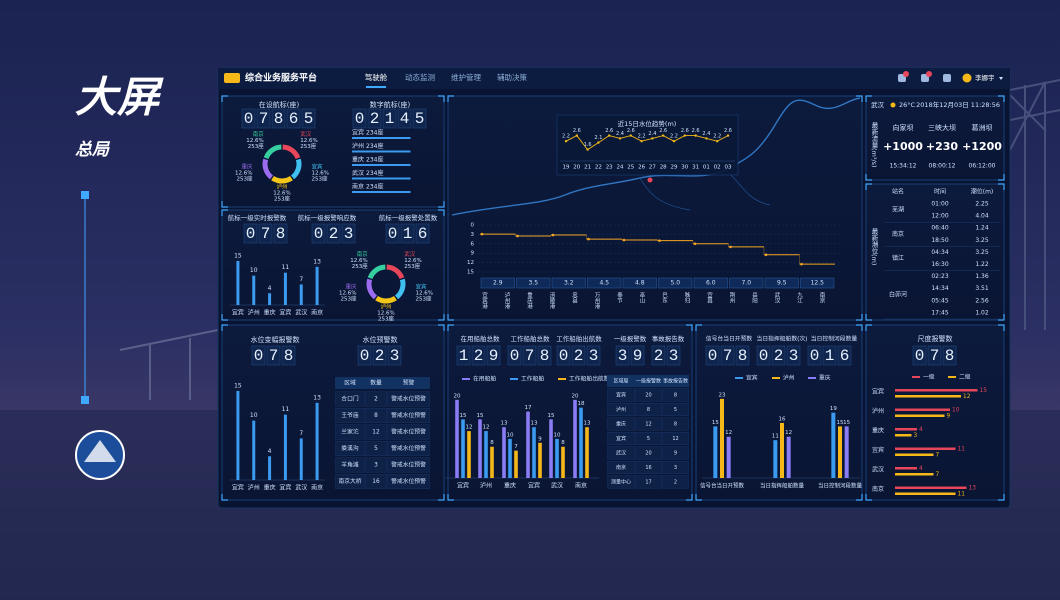 The width and height of the screenshot is (1060, 600). Describe the element at coordinates (380, 339) in the screenshot. I see `kpi-label: 水位预警数` at that location.